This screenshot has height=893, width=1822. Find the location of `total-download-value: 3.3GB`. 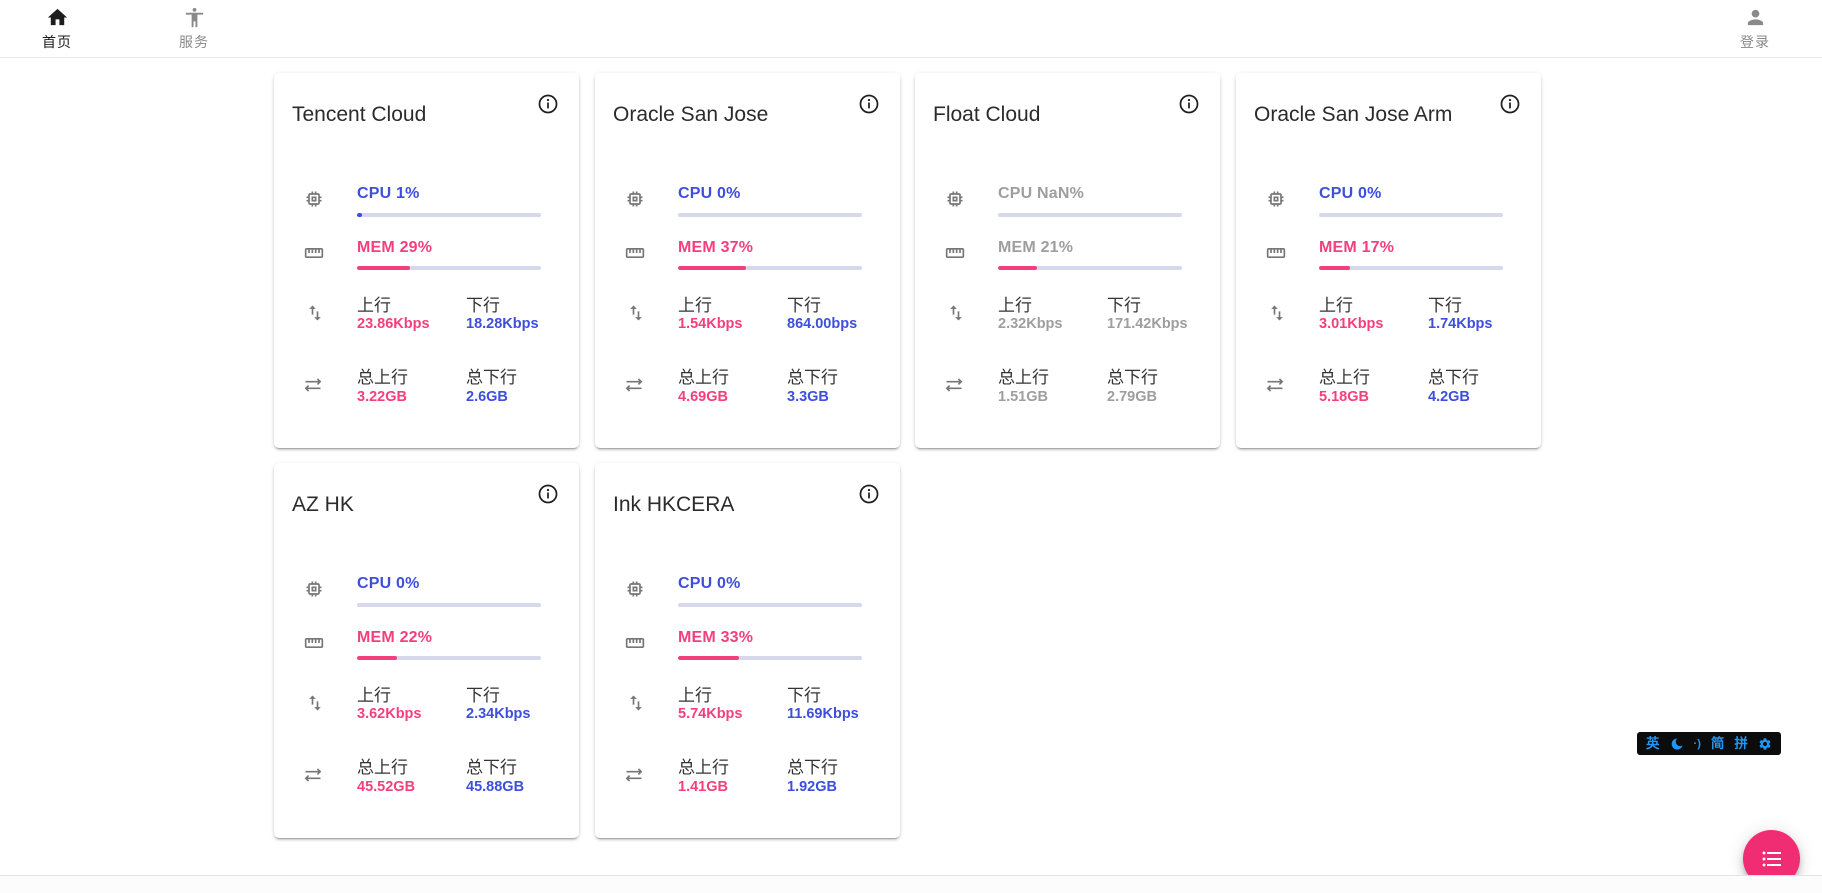

total-download-value: 3.3GB is located at coordinates (808, 397).